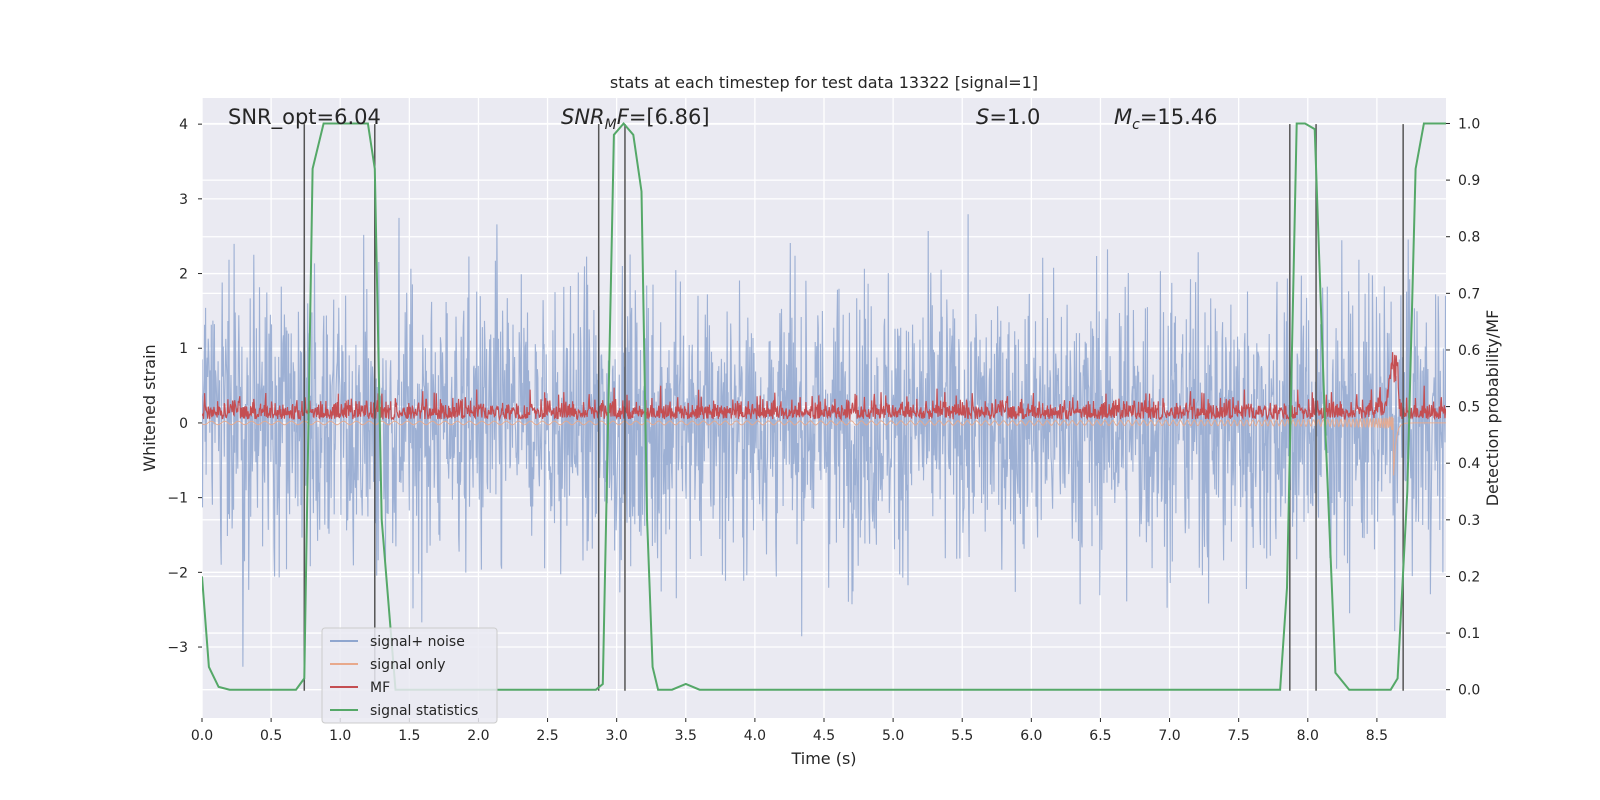  Describe the element at coordinates (617, 736) in the screenshot. I see `x-tick-label: 3.0` at that location.